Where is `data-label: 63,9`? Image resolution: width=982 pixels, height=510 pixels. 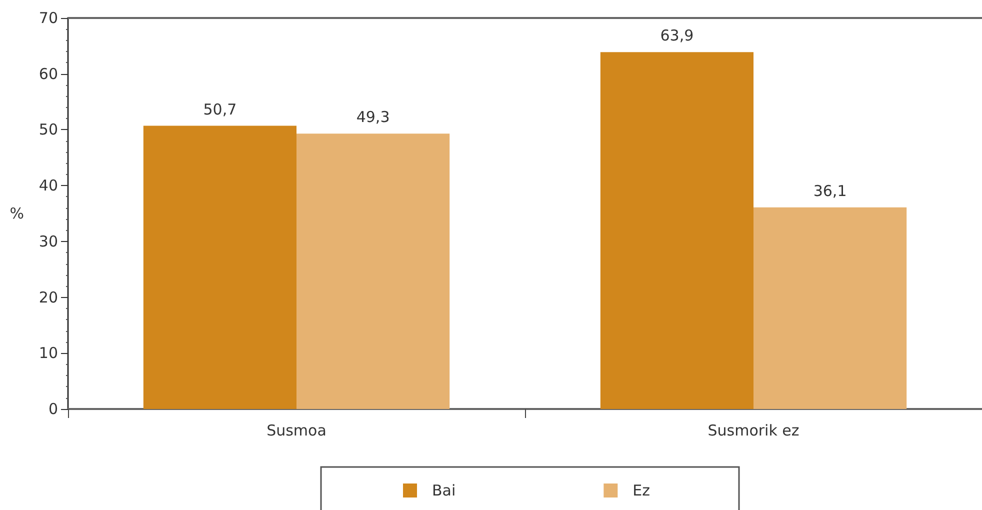 data-label: 63,9 is located at coordinates (677, 35).